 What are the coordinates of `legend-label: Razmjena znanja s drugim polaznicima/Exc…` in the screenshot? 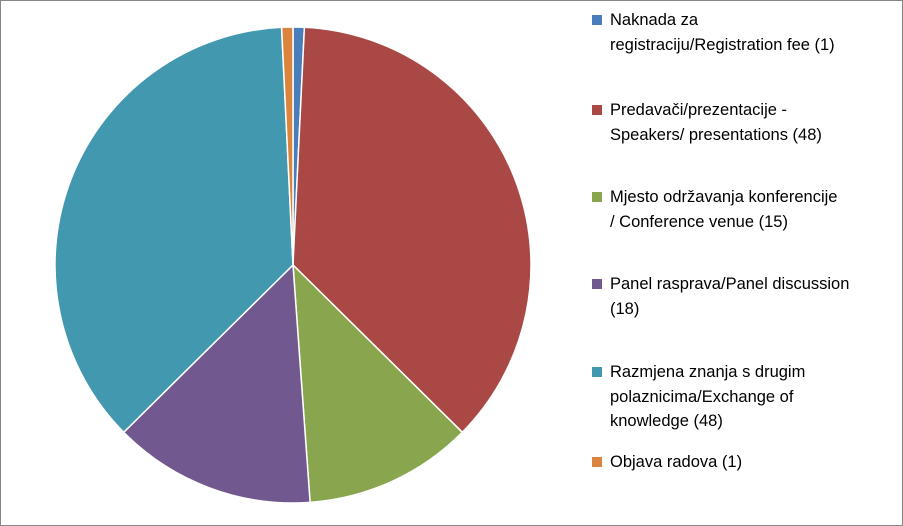 It's located at (708, 396).